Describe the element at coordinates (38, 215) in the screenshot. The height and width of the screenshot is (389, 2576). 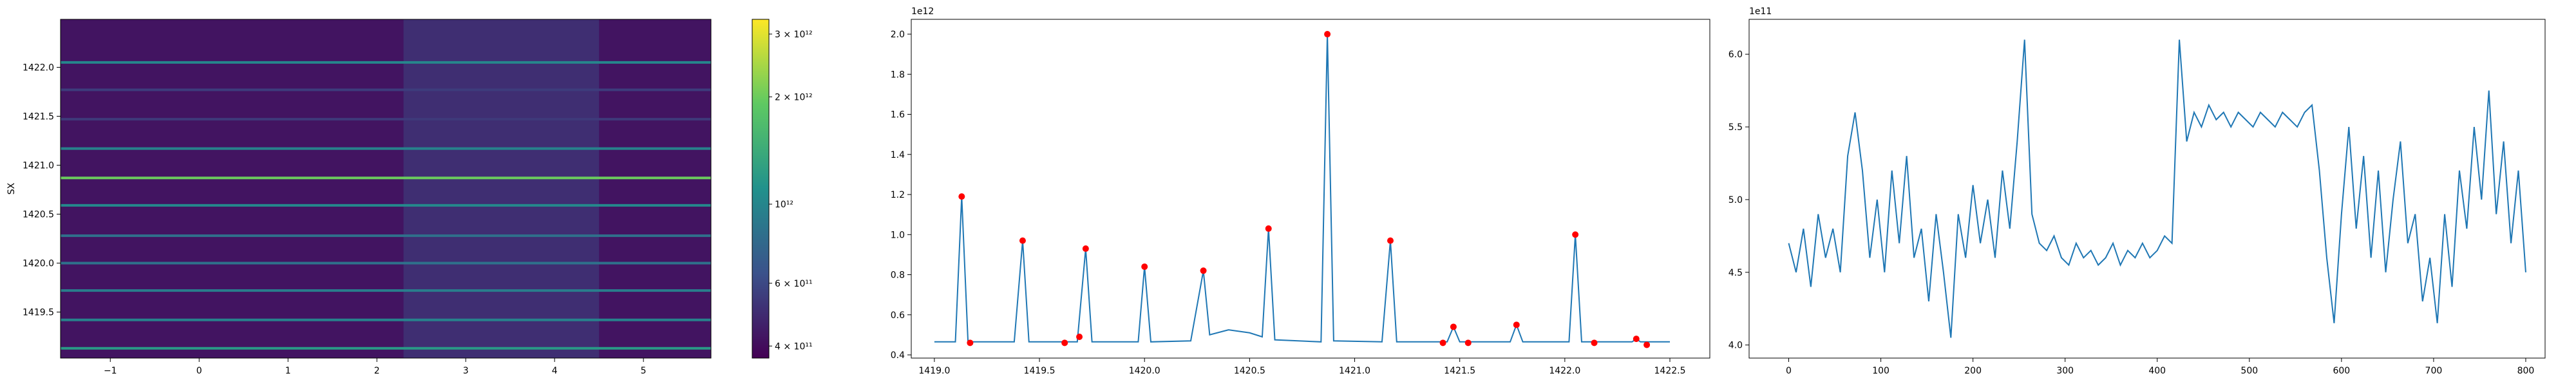
I see `y-tick-label: 1420.5` at that location.